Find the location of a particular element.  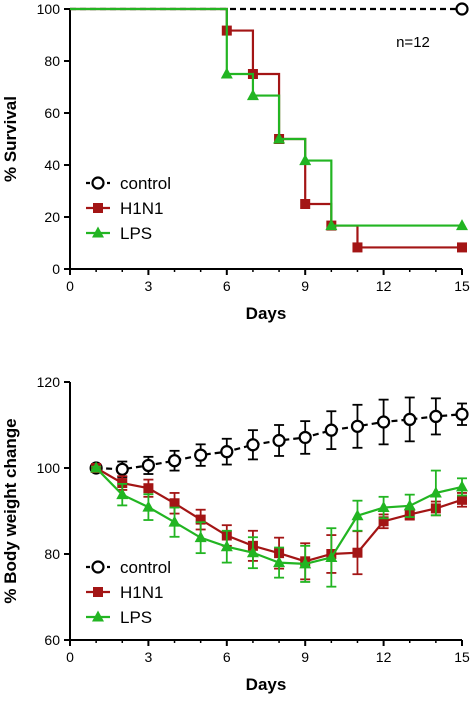

panel1-y-tick-label: 0 is located at coordinates (56, 269).